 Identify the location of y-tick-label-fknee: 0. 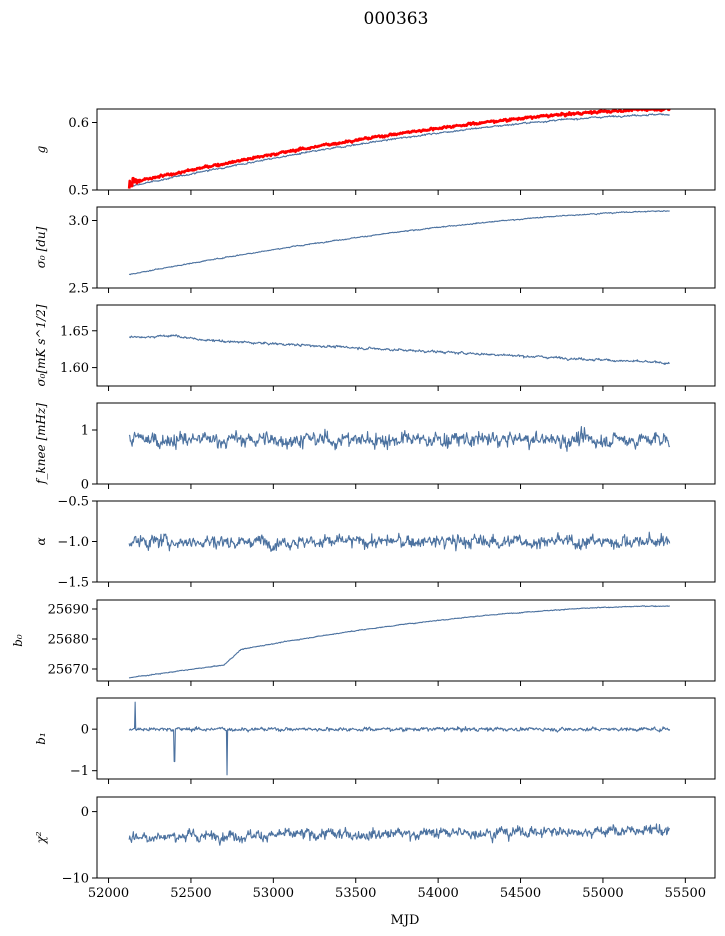
(85, 485).